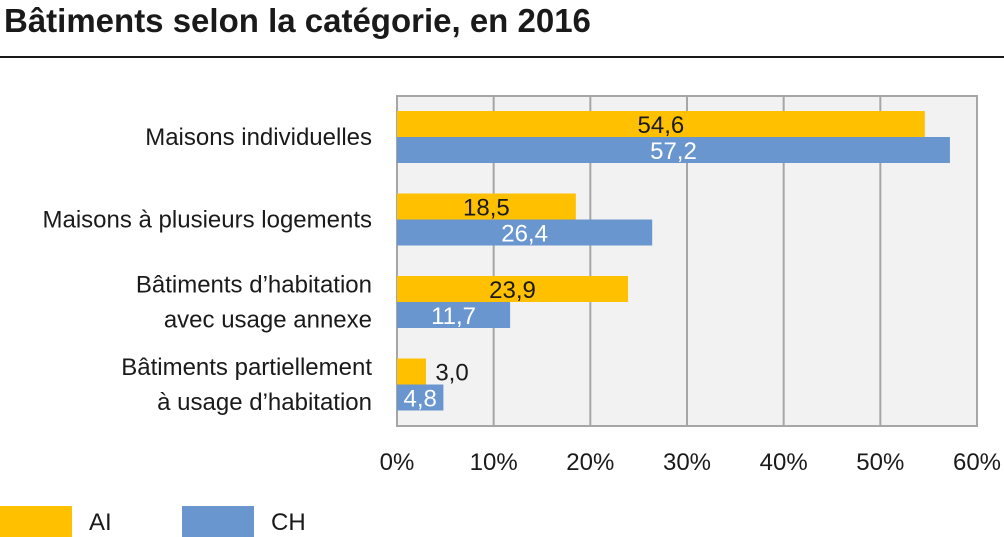 Image resolution: width=1004 pixels, height=537 pixels. Describe the element at coordinates (880, 462) in the screenshot. I see `x-tick-label: 50%` at that location.